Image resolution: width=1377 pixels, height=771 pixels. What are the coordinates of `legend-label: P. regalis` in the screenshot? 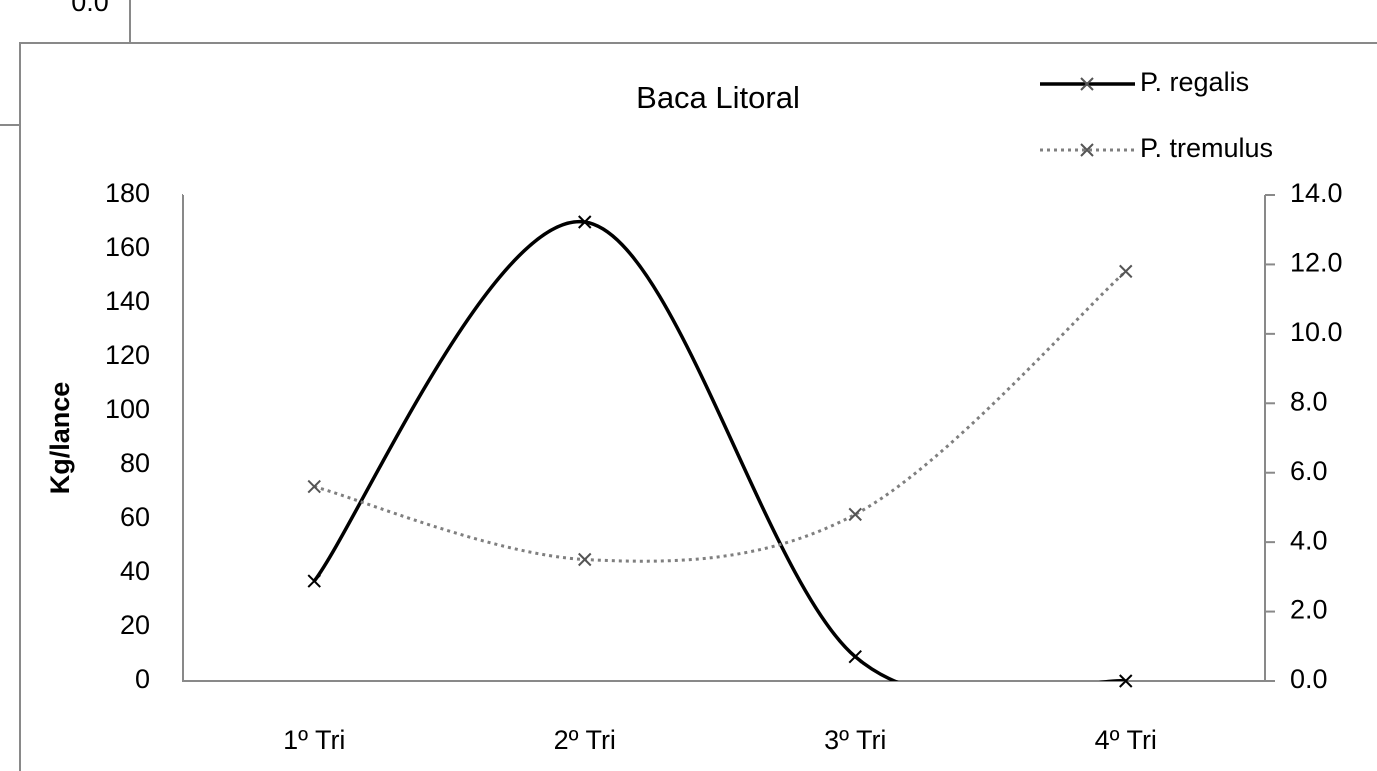 It's located at (1194, 82).